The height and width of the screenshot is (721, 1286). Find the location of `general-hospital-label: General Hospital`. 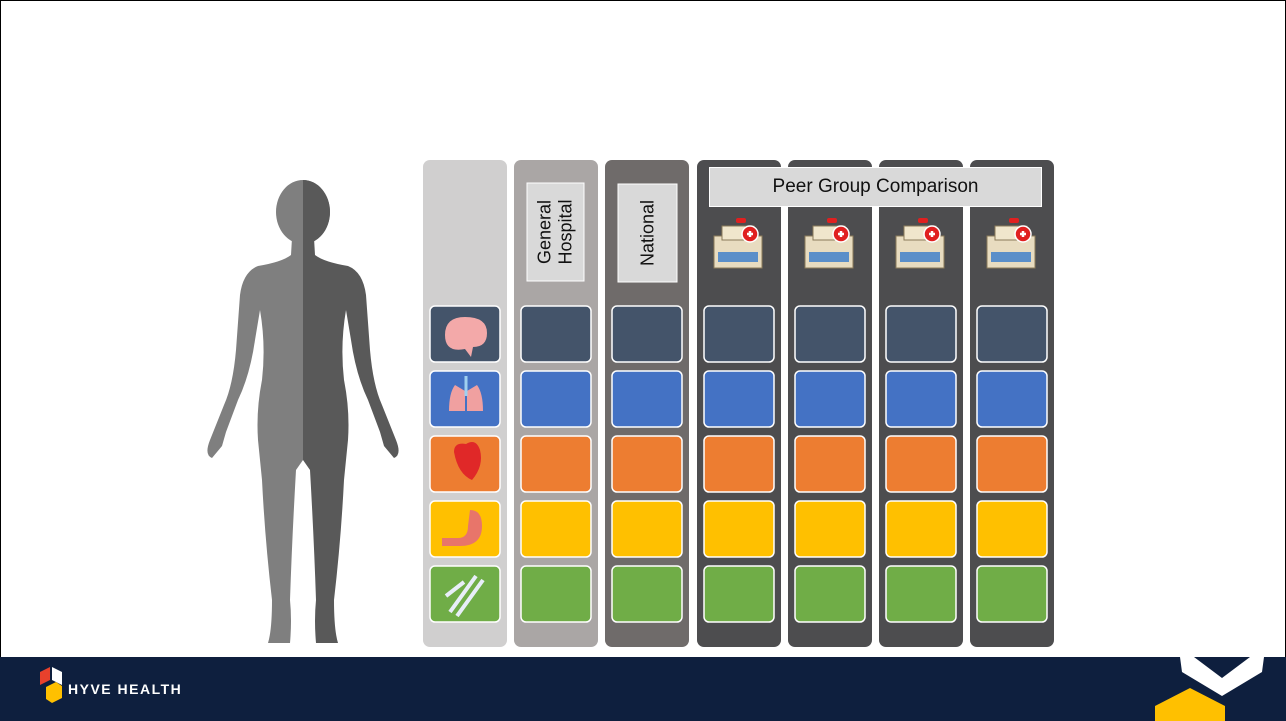

general-hospital-label: General Hospital is located at coordinates (555, 232).